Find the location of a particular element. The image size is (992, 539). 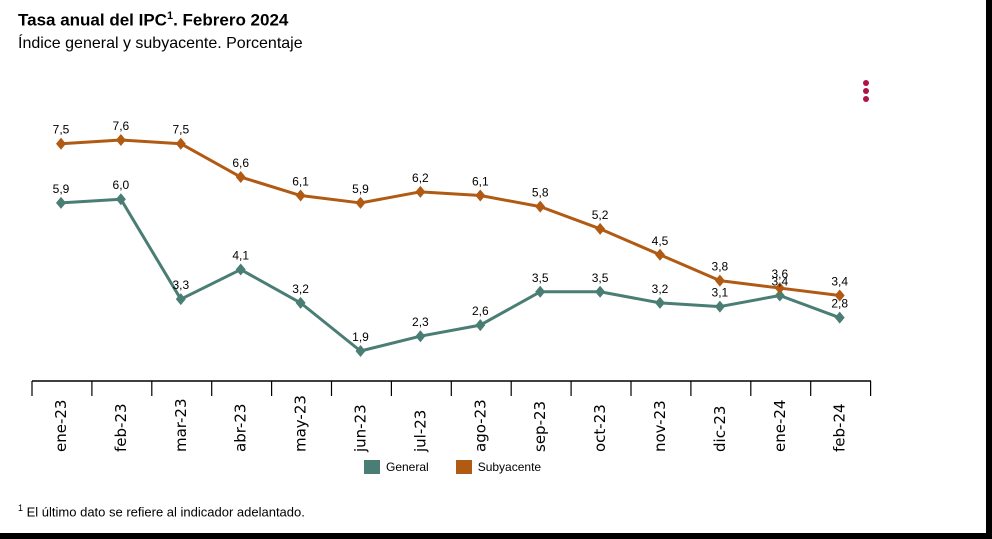

x-tick-label: feb-23 is located at coordinates (121, 427).